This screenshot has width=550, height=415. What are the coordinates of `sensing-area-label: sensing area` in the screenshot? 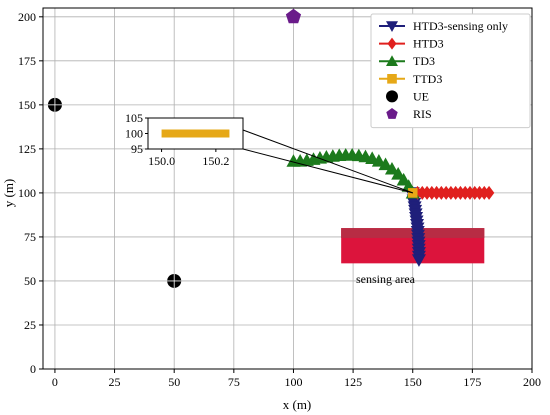 It's located at (386, 279).